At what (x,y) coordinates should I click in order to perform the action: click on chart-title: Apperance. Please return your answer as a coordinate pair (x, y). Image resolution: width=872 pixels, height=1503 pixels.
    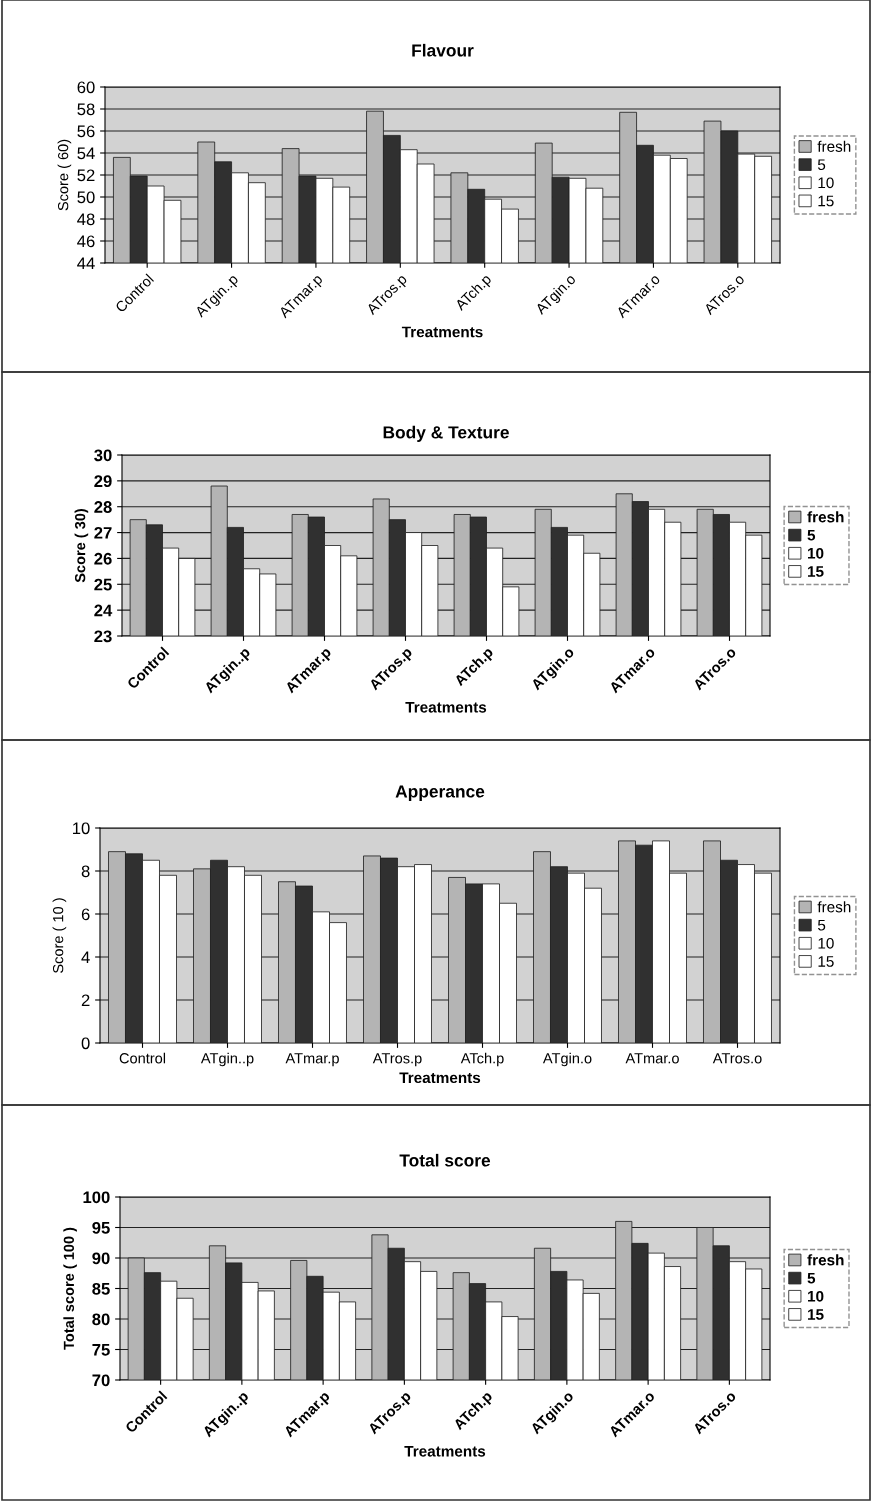
    Looking at the image, I should click on (440, 793).